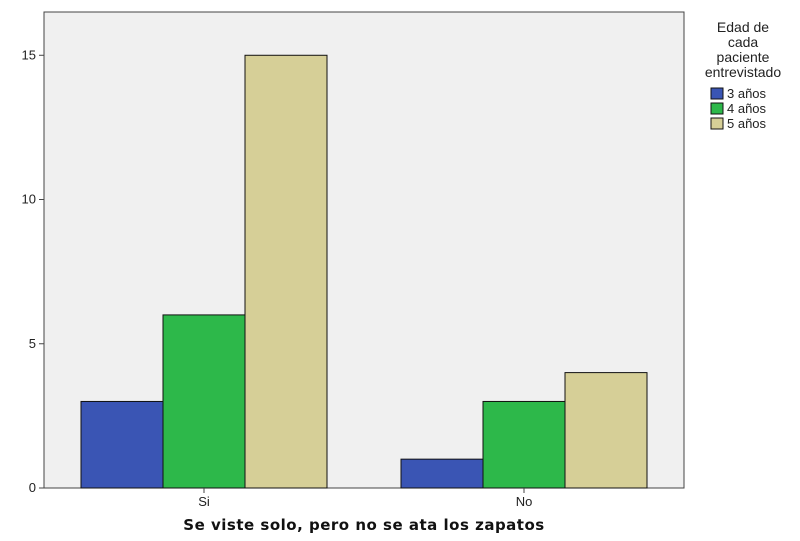  What do you see at coordinates (747, 123) in the screenshot?
I see `legend-label: 5 años` at bounding box center [747, 123].